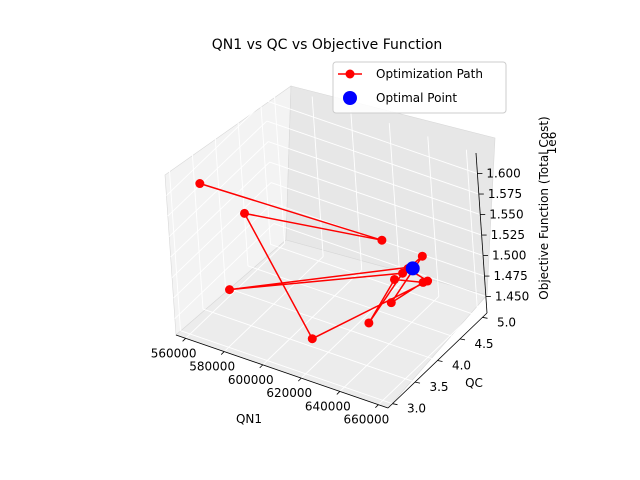  I want to click on z-tick-label-4: 1.550, so click(506, 215).